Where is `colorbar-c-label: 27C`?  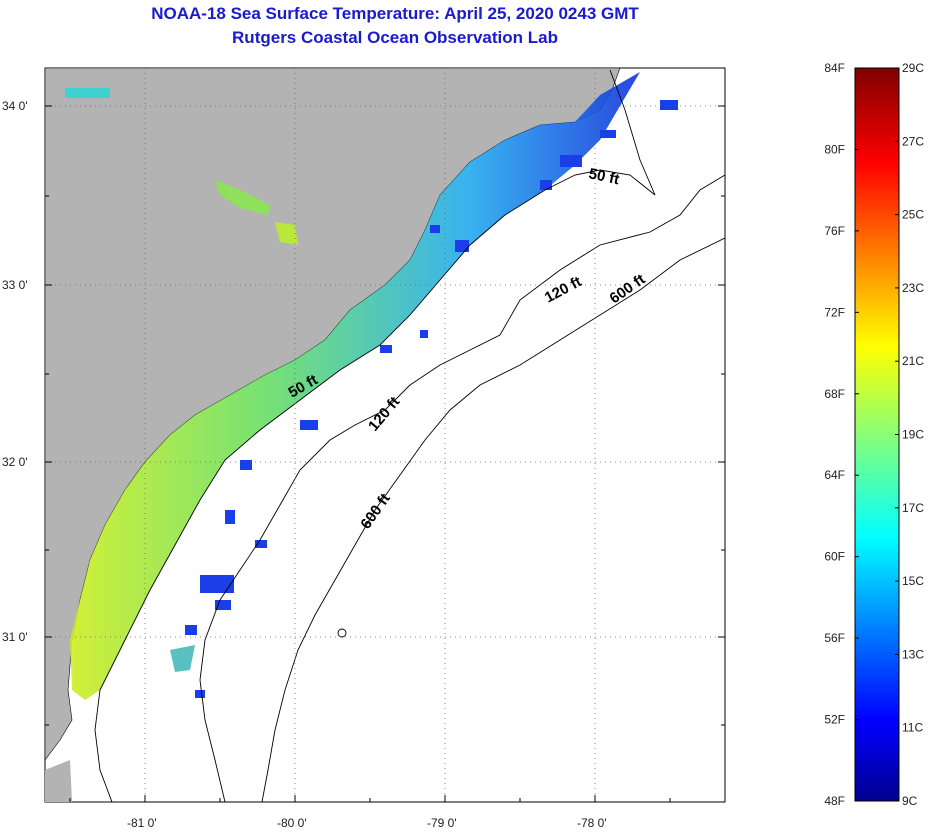 colorbar-c-label: 27C is located at coordinates (913, 141).